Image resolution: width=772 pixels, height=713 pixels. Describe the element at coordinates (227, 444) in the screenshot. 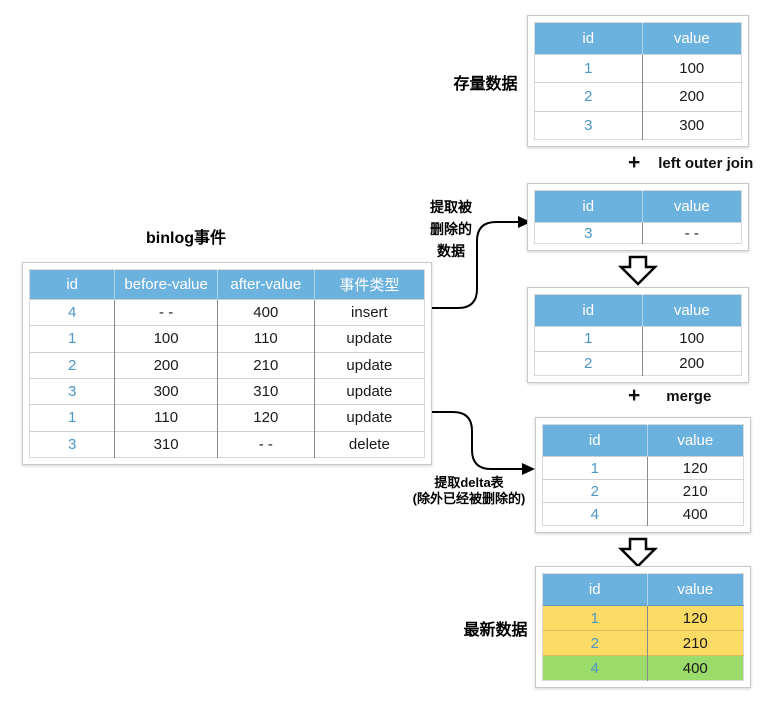

I see `table-row: 3 310- - delete` at that location.